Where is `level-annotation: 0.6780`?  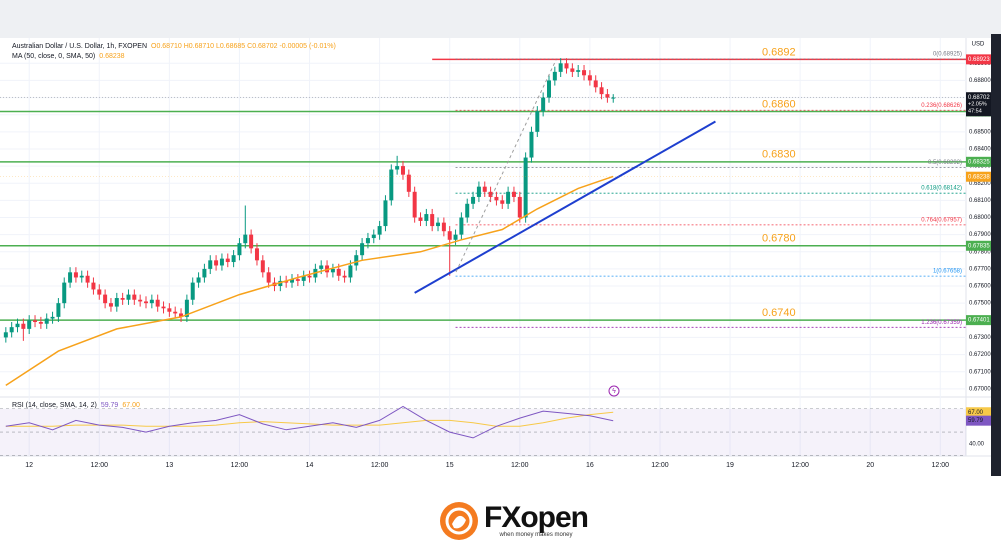
level-annotation: 0.6780 is located at coordinates (779, 239).